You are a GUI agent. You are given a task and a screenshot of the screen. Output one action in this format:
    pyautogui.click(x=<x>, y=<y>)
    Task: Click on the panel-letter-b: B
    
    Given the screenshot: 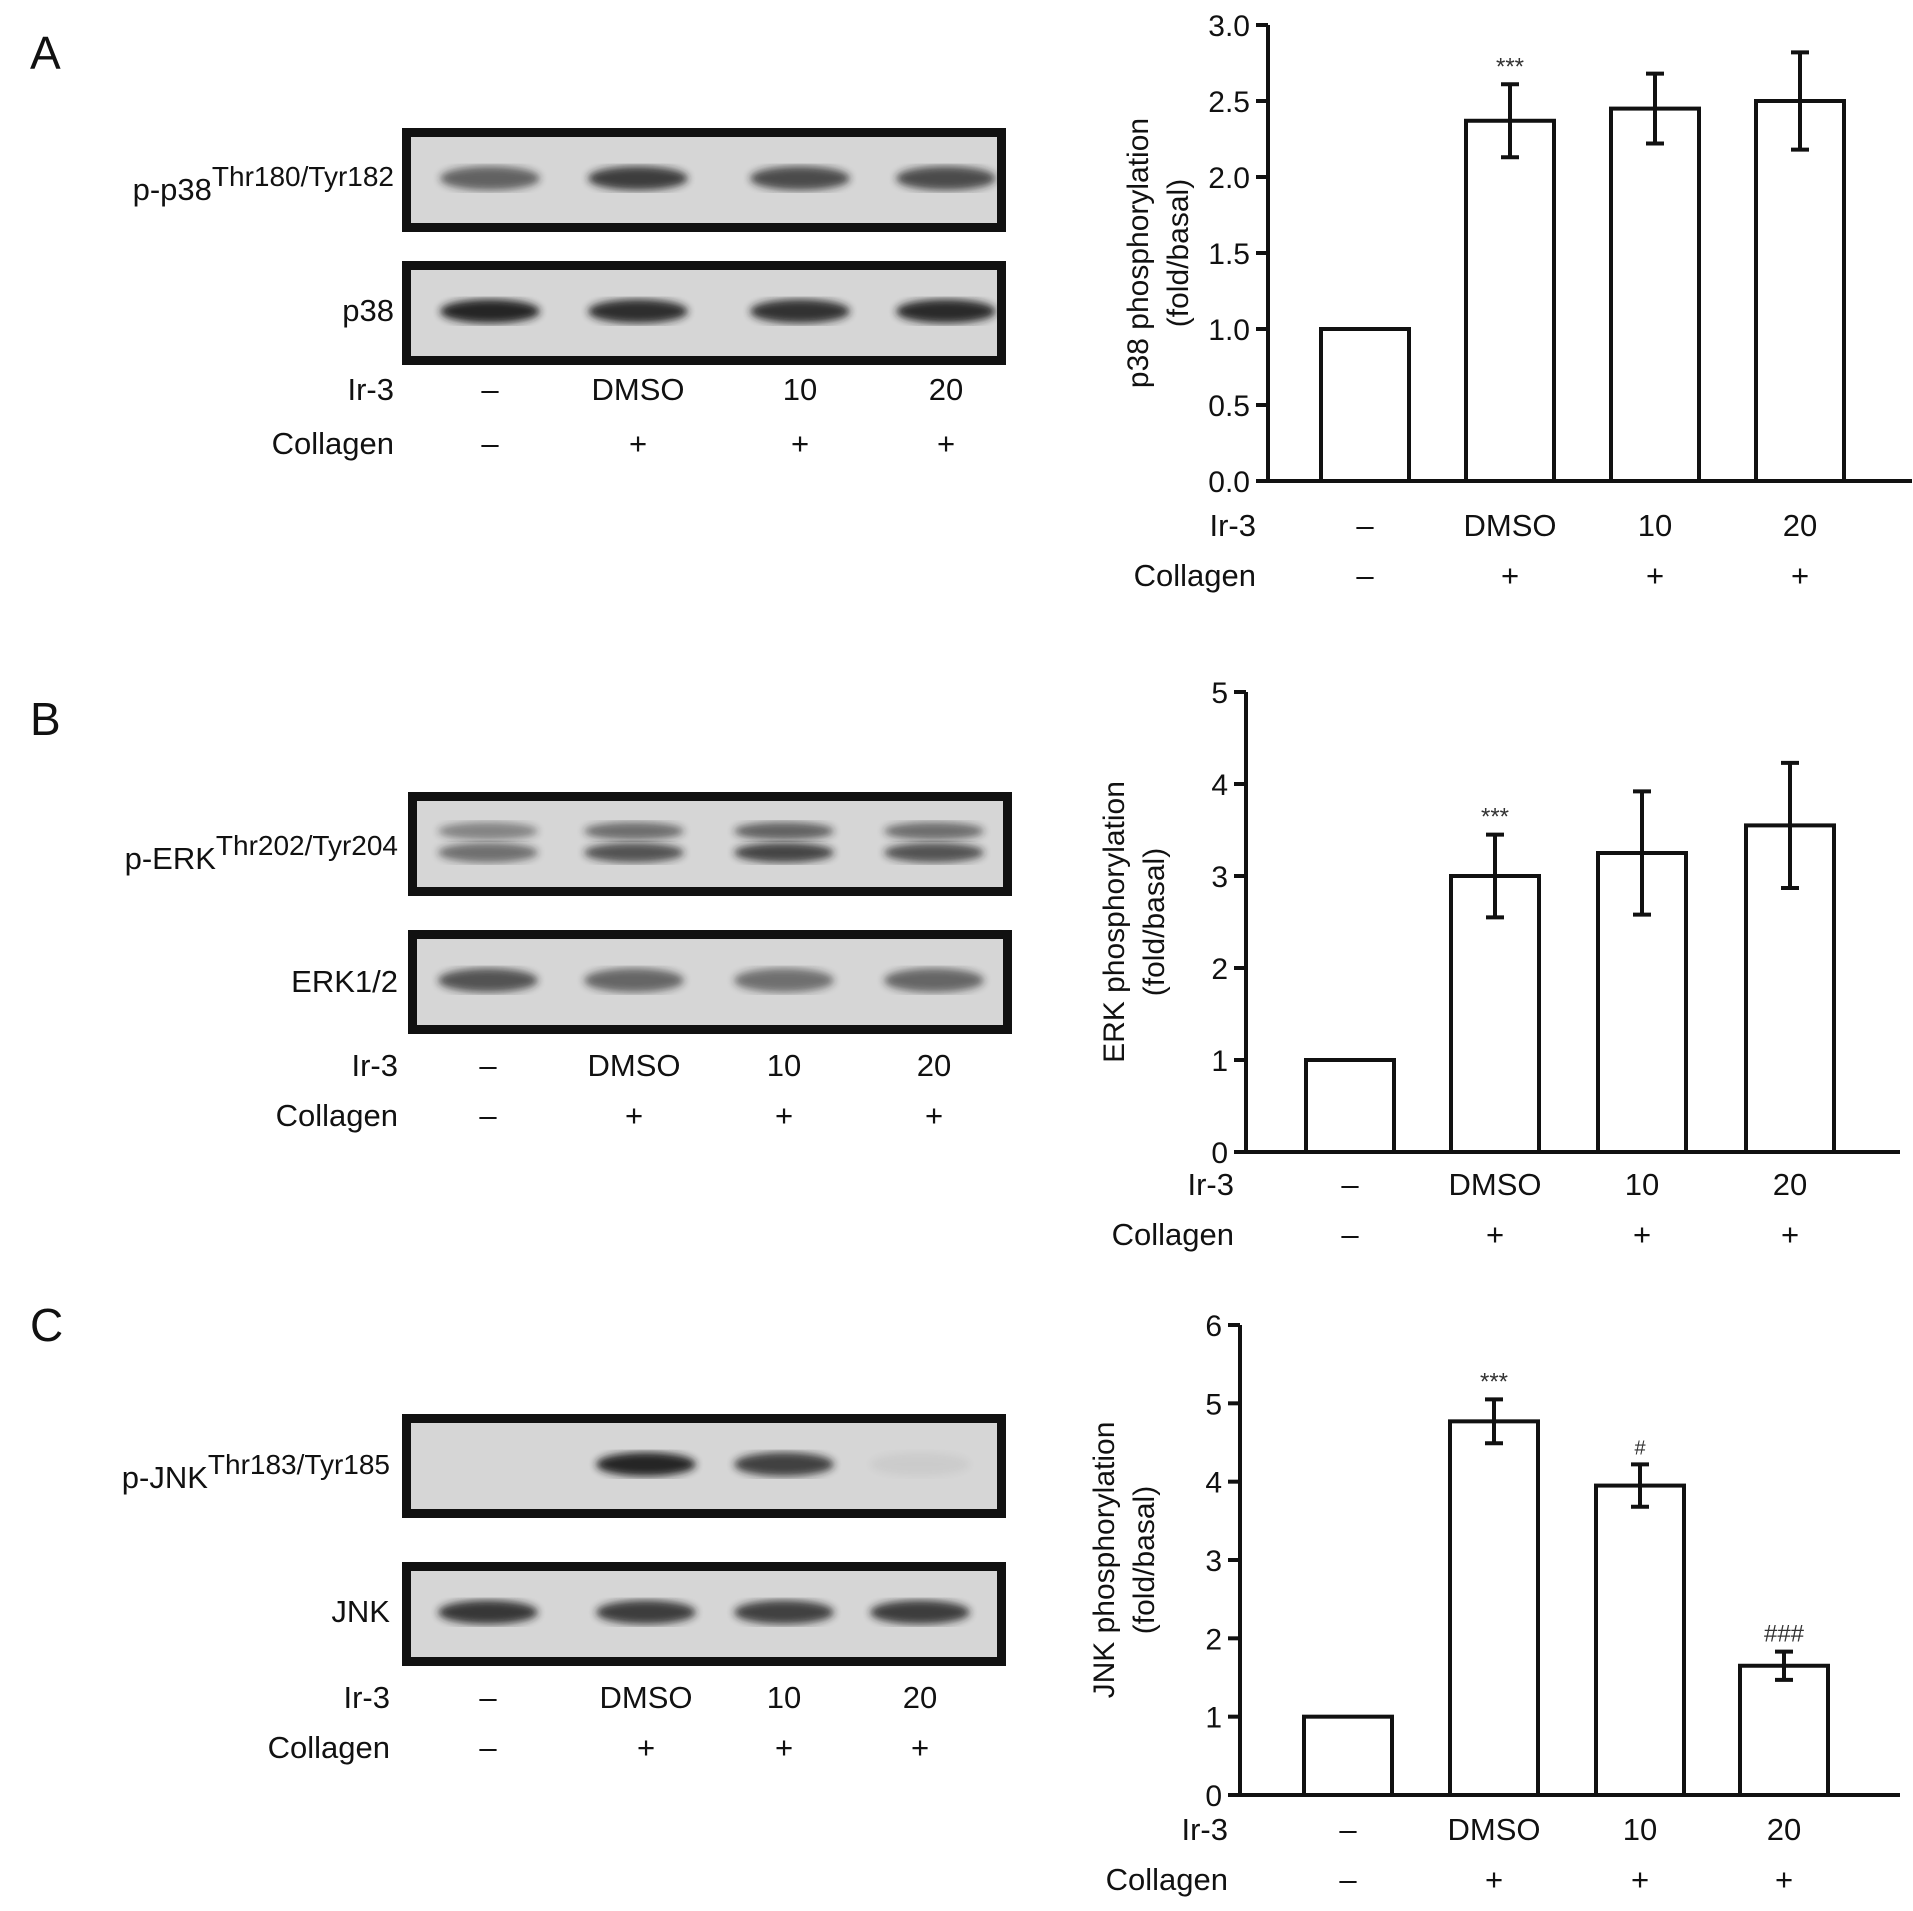 What is the action you would take?
    pyautogui.click(x=45, y=719)
    